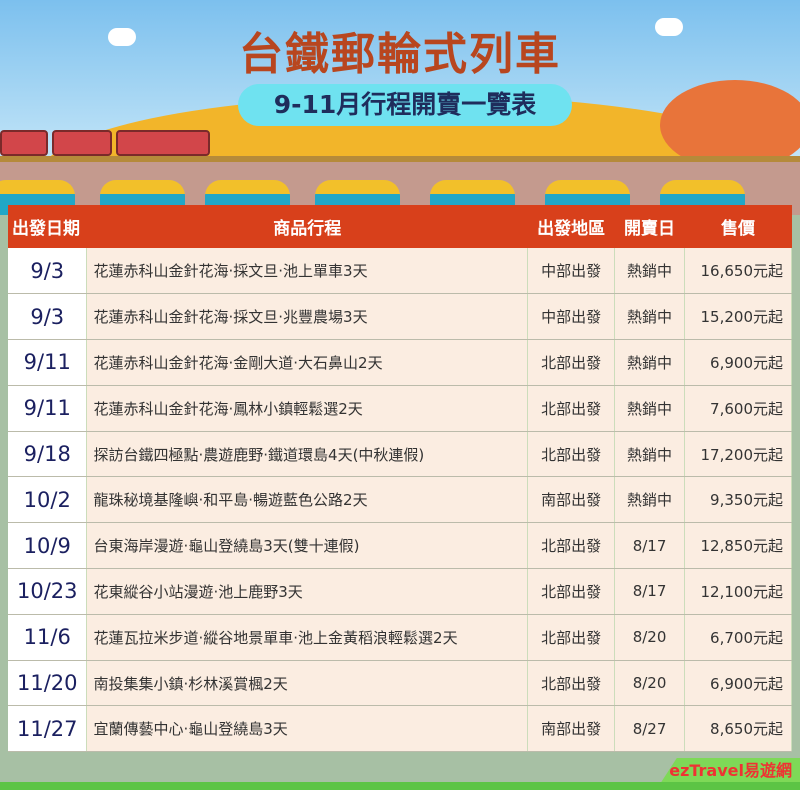  I want to click on trees, so click(730, 125).